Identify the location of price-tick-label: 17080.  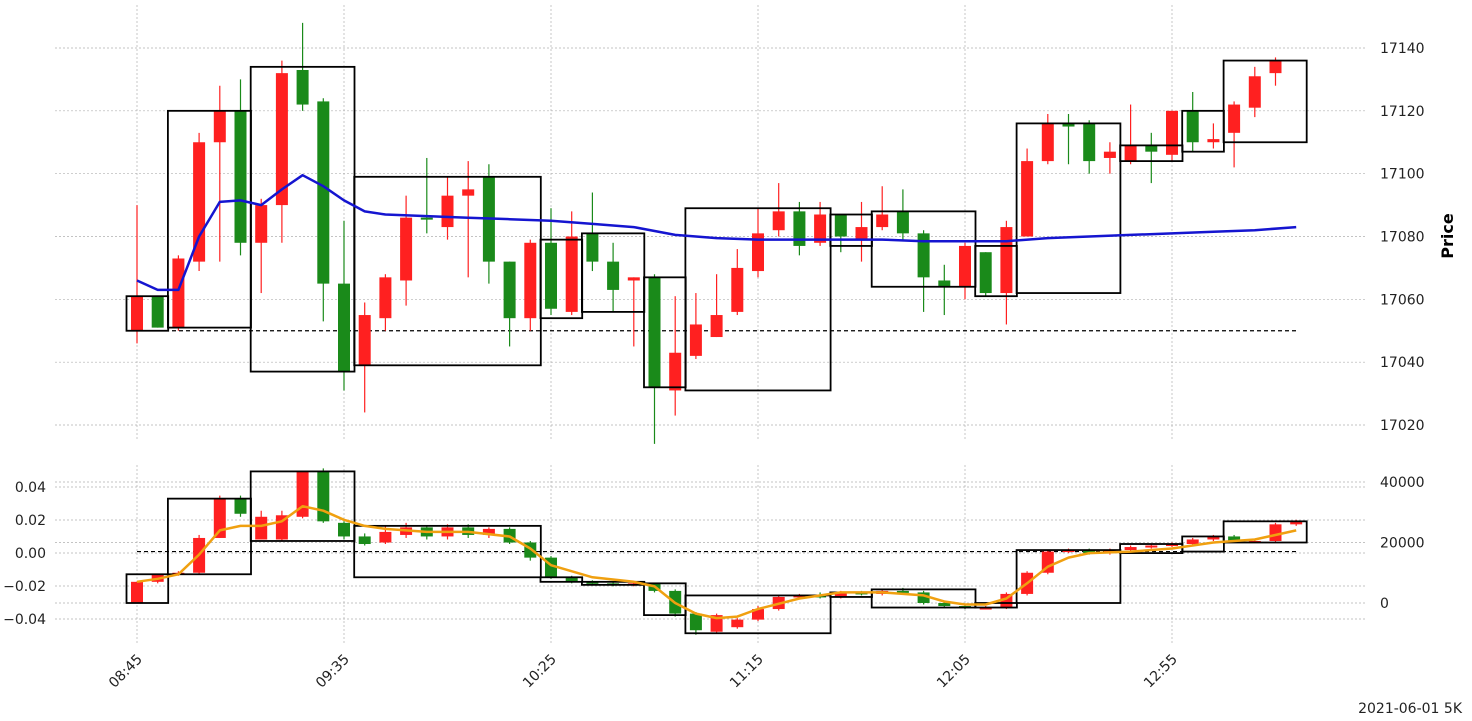
(1402, 238).